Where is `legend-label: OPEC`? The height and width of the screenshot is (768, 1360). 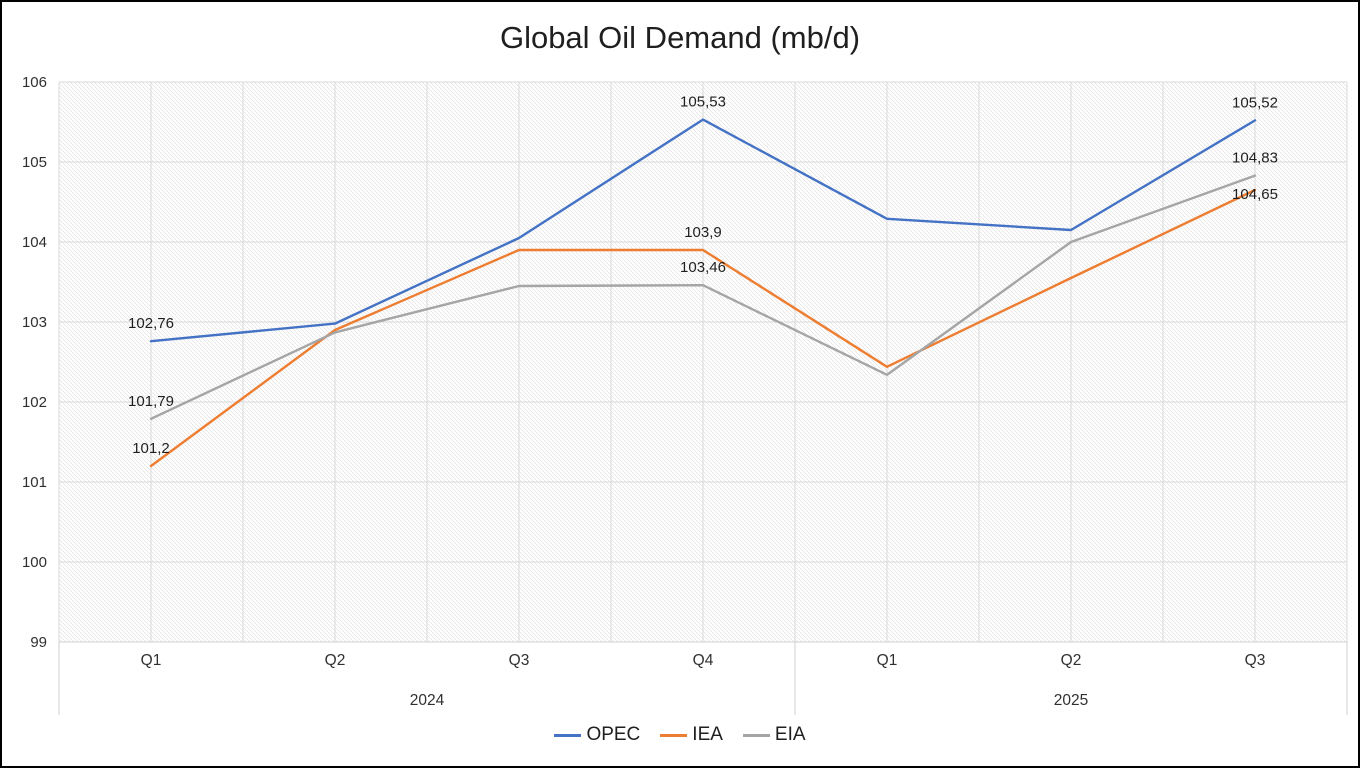 legend-label: OPEC is located at coordinates (613, 734).